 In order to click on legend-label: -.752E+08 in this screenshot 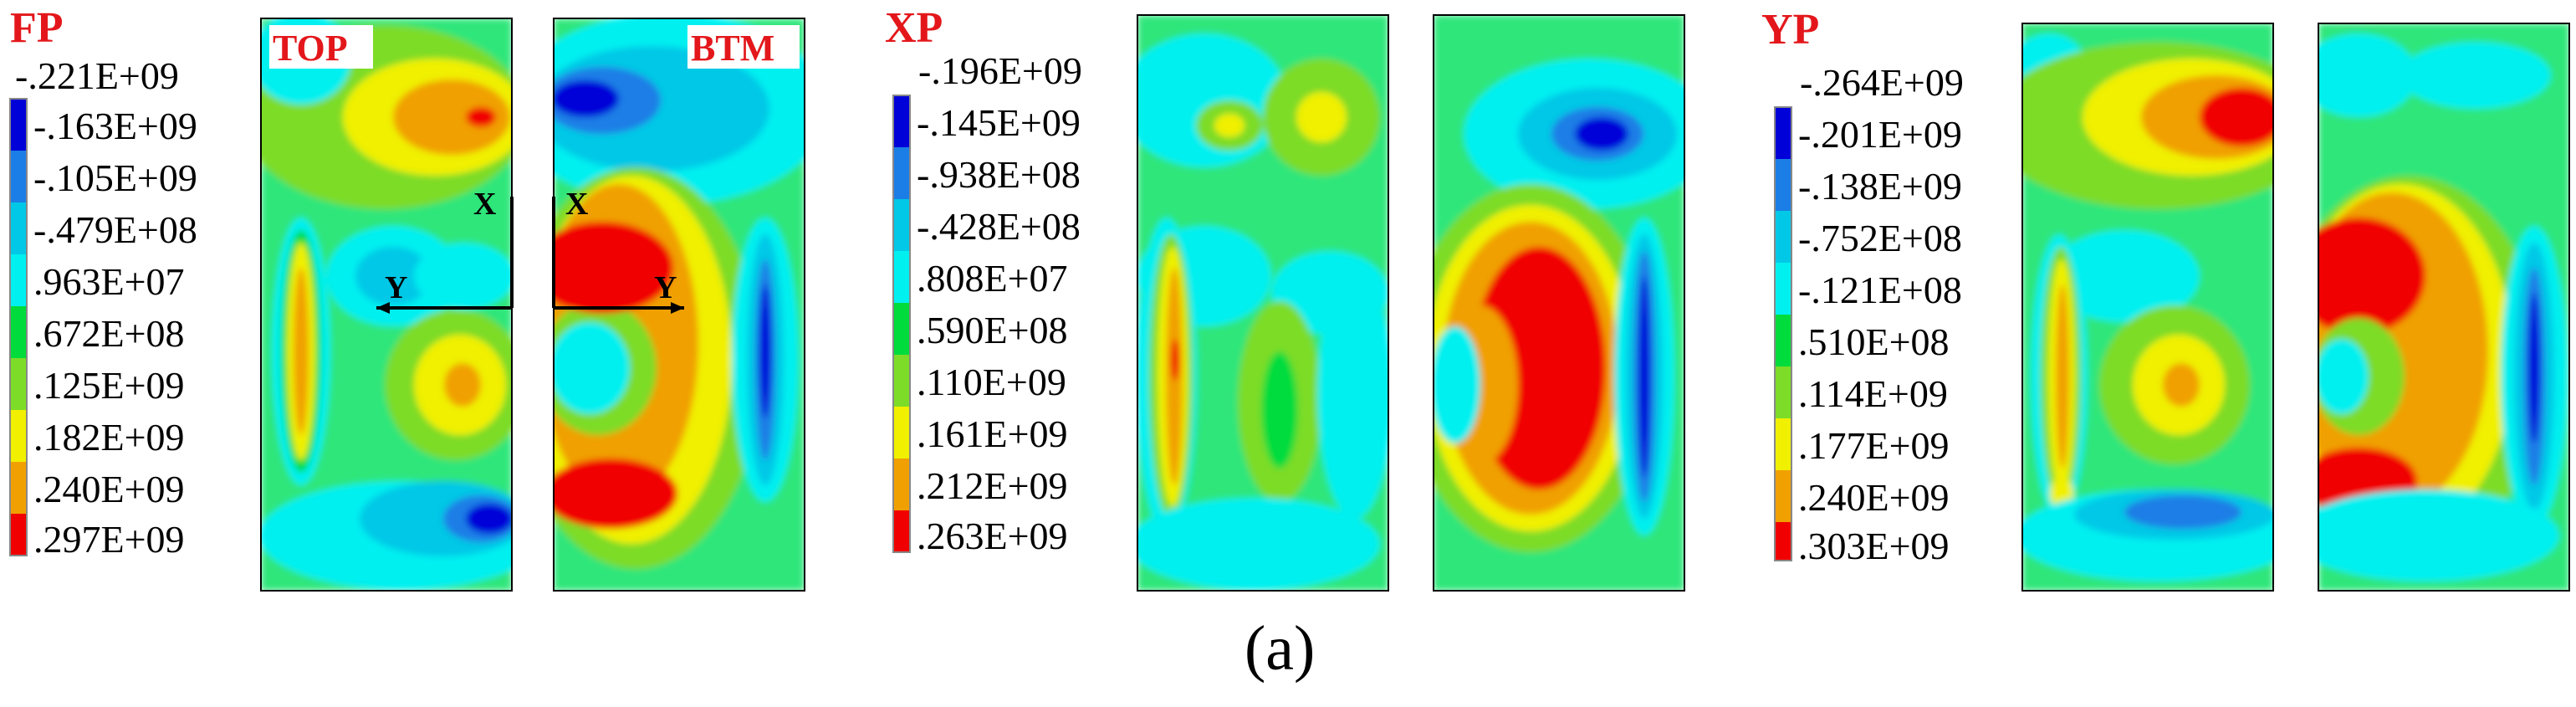, I will do `click(1880, 238)`.